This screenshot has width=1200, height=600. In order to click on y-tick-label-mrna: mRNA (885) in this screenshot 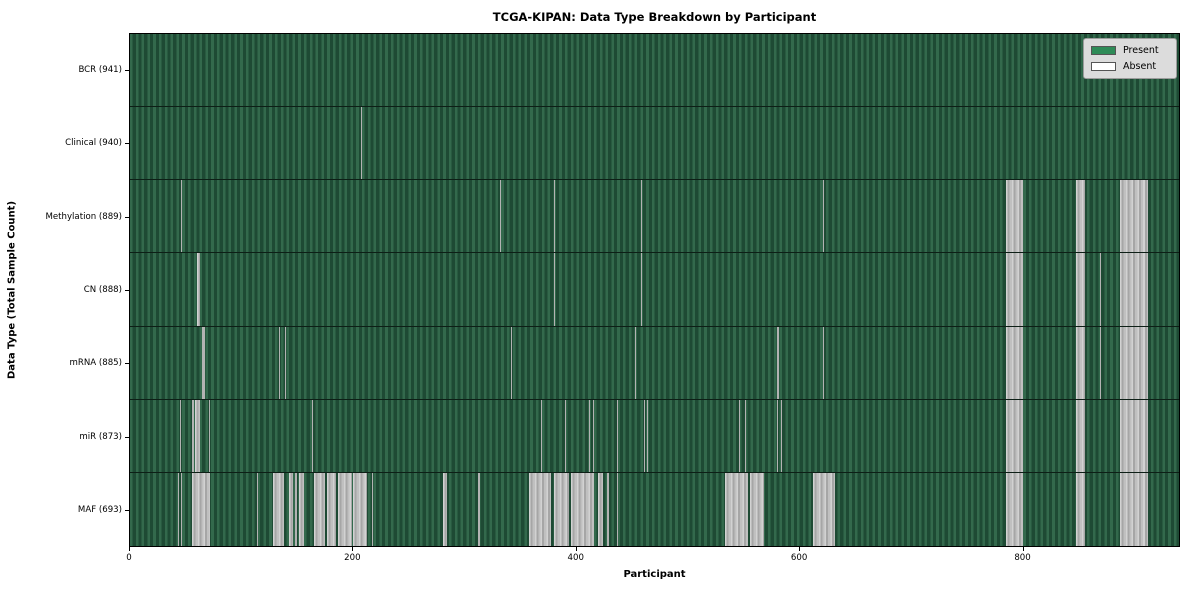, I will do `click(96, 363)`.